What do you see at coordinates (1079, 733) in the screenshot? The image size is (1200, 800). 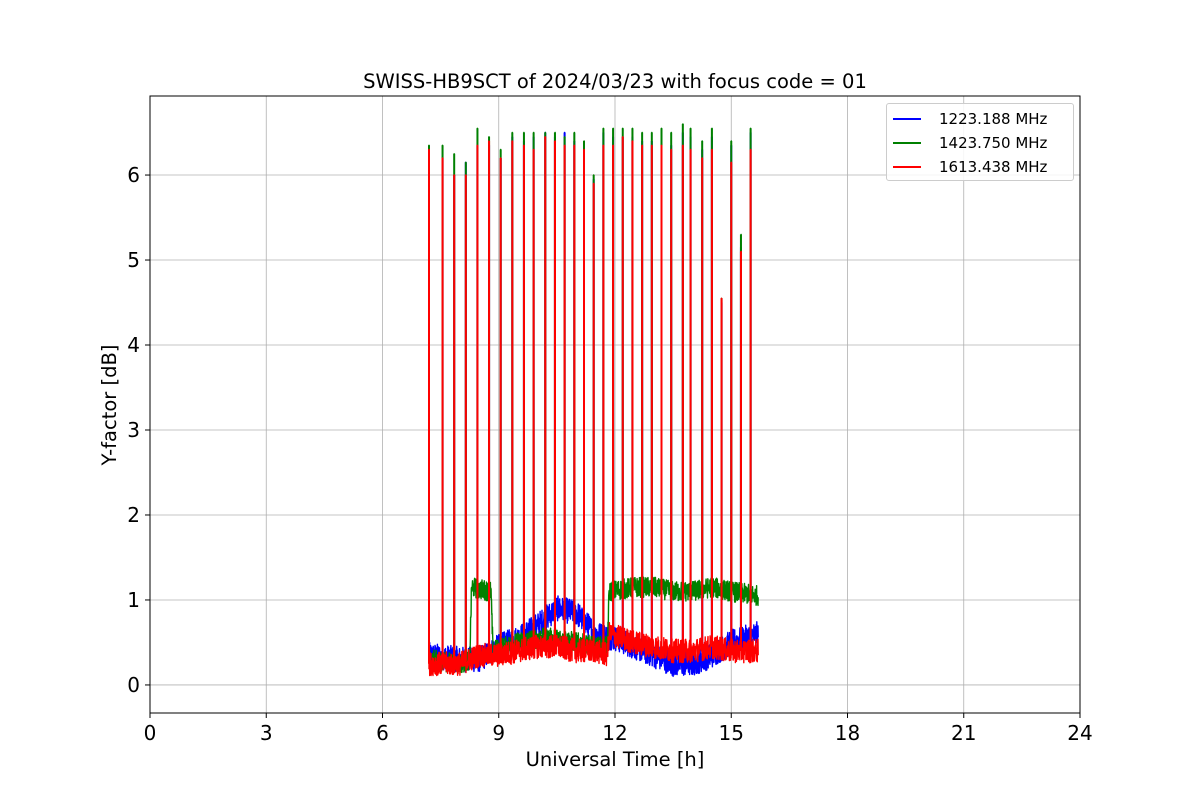 I see `x-tick-label: 24` at bounding box center [1079, 733].